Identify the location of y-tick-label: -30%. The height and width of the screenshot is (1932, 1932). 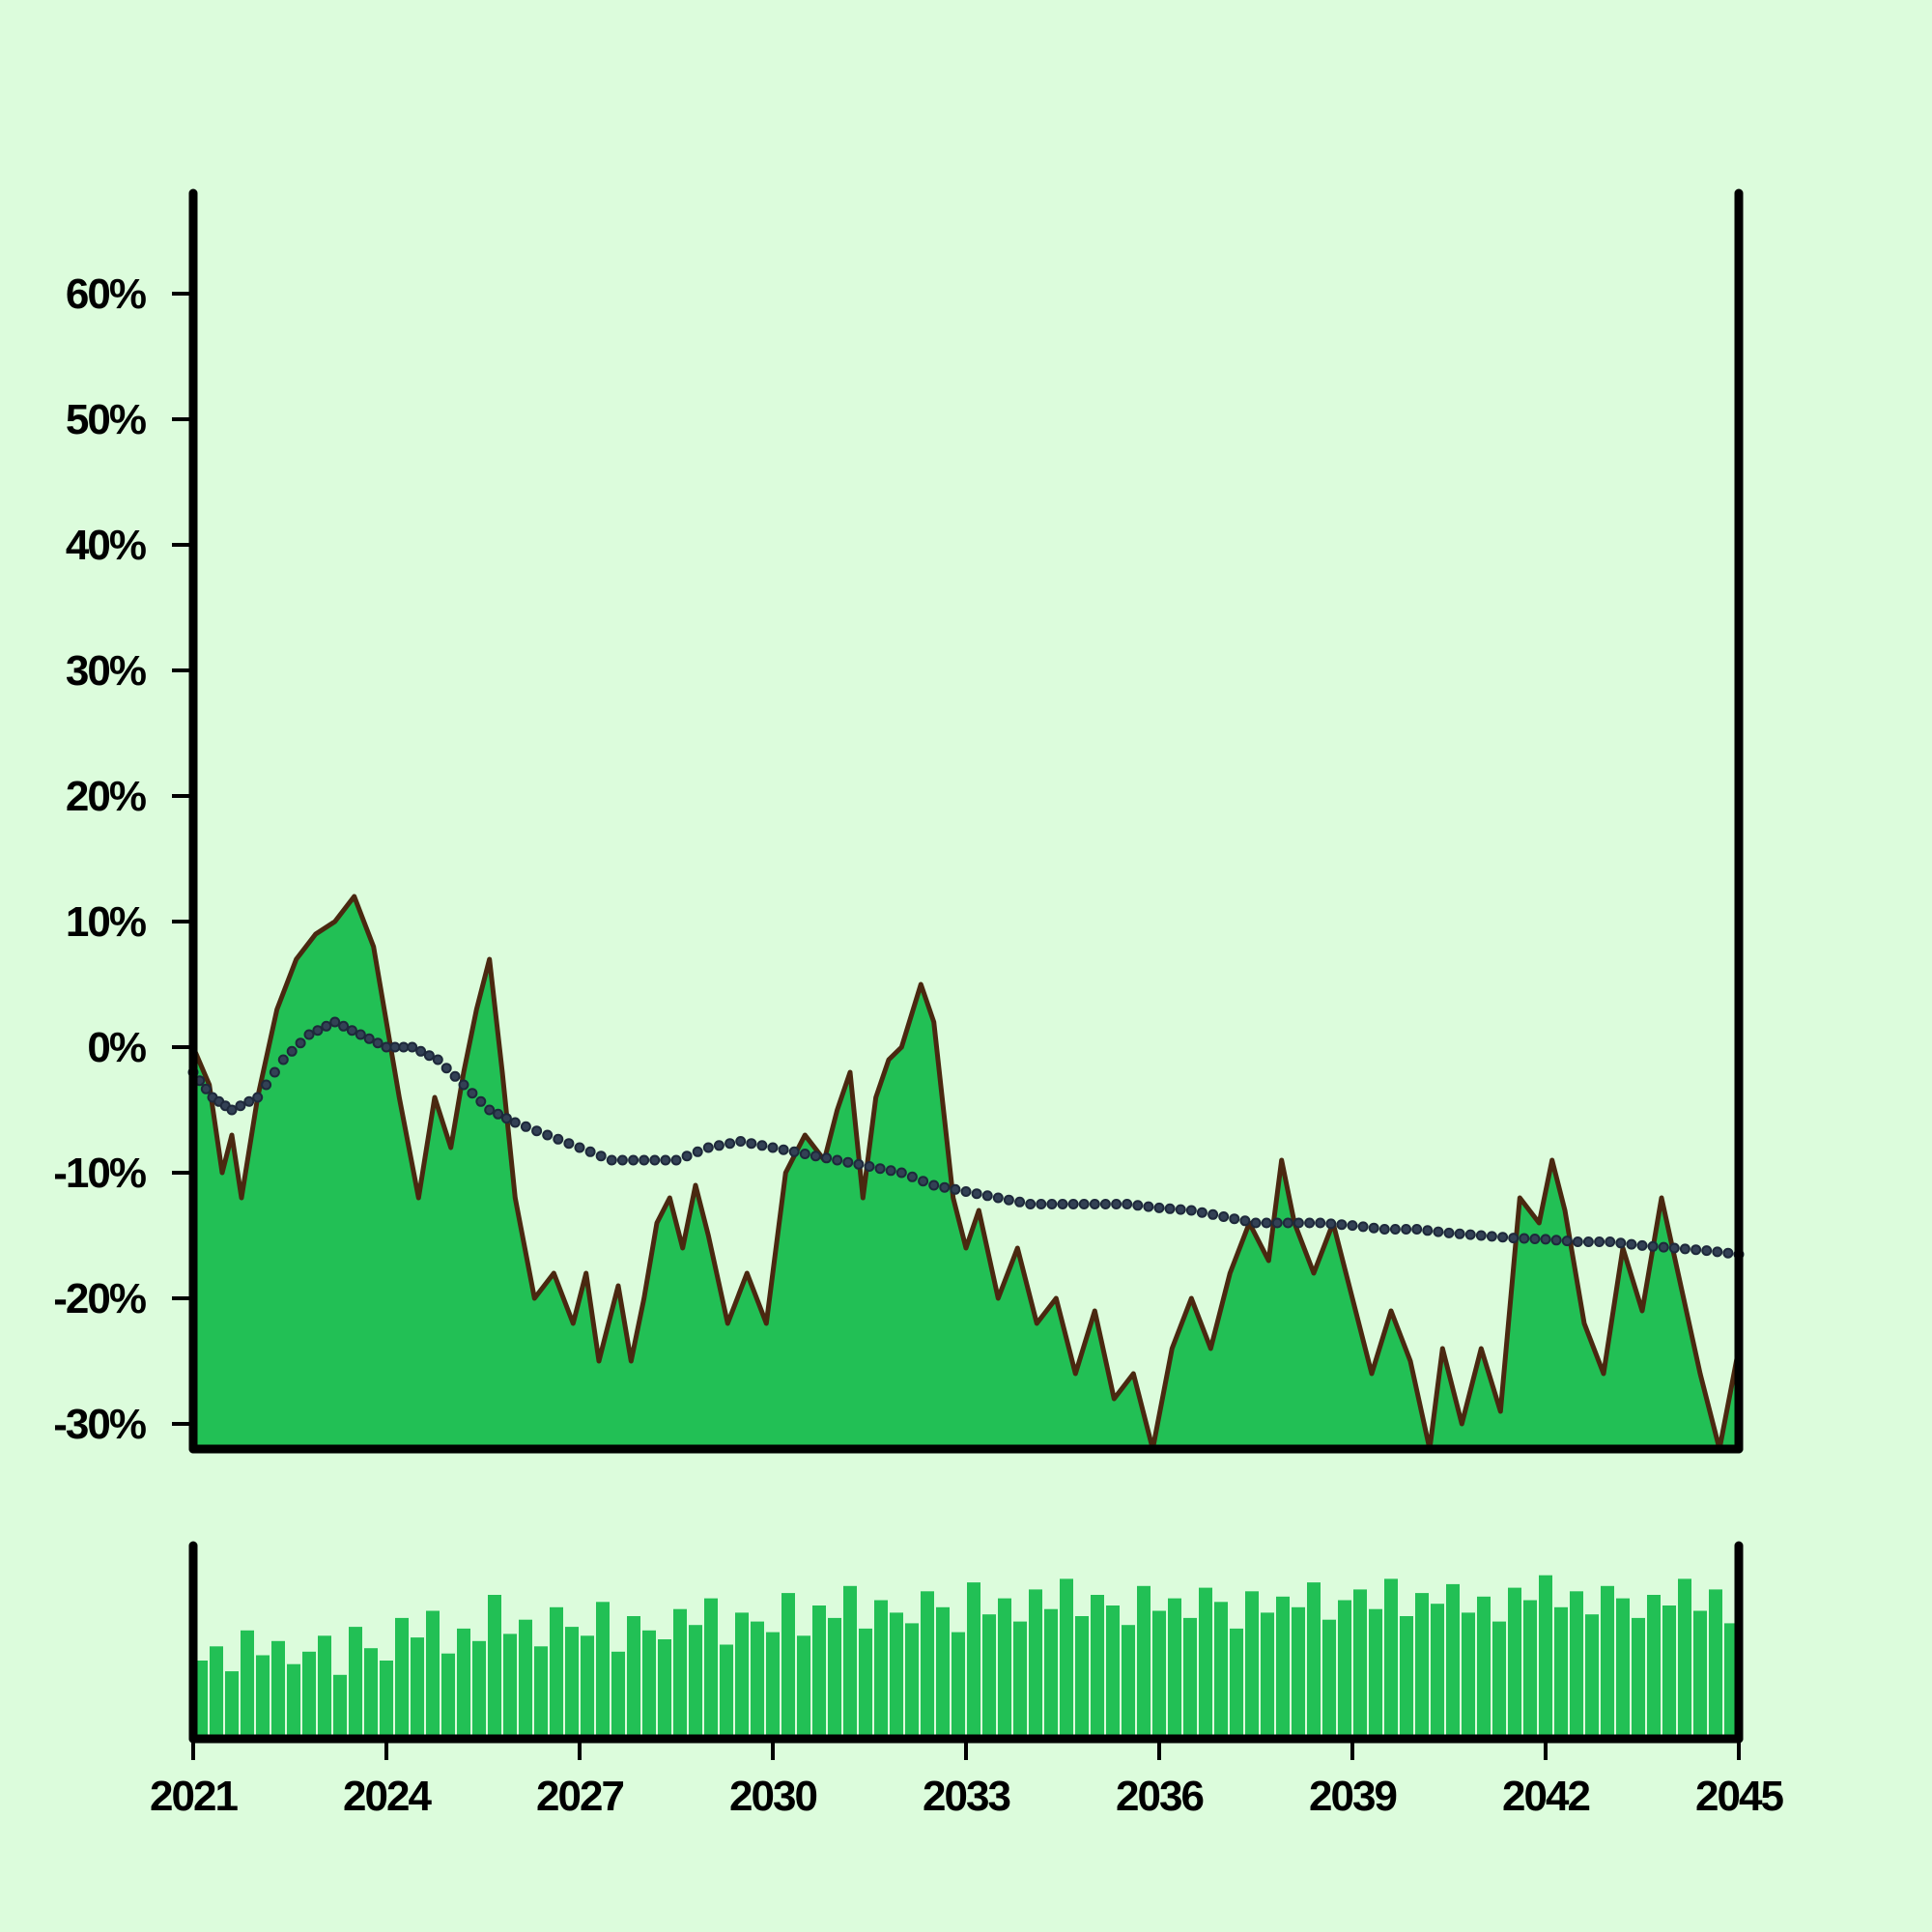
(99, 1424).